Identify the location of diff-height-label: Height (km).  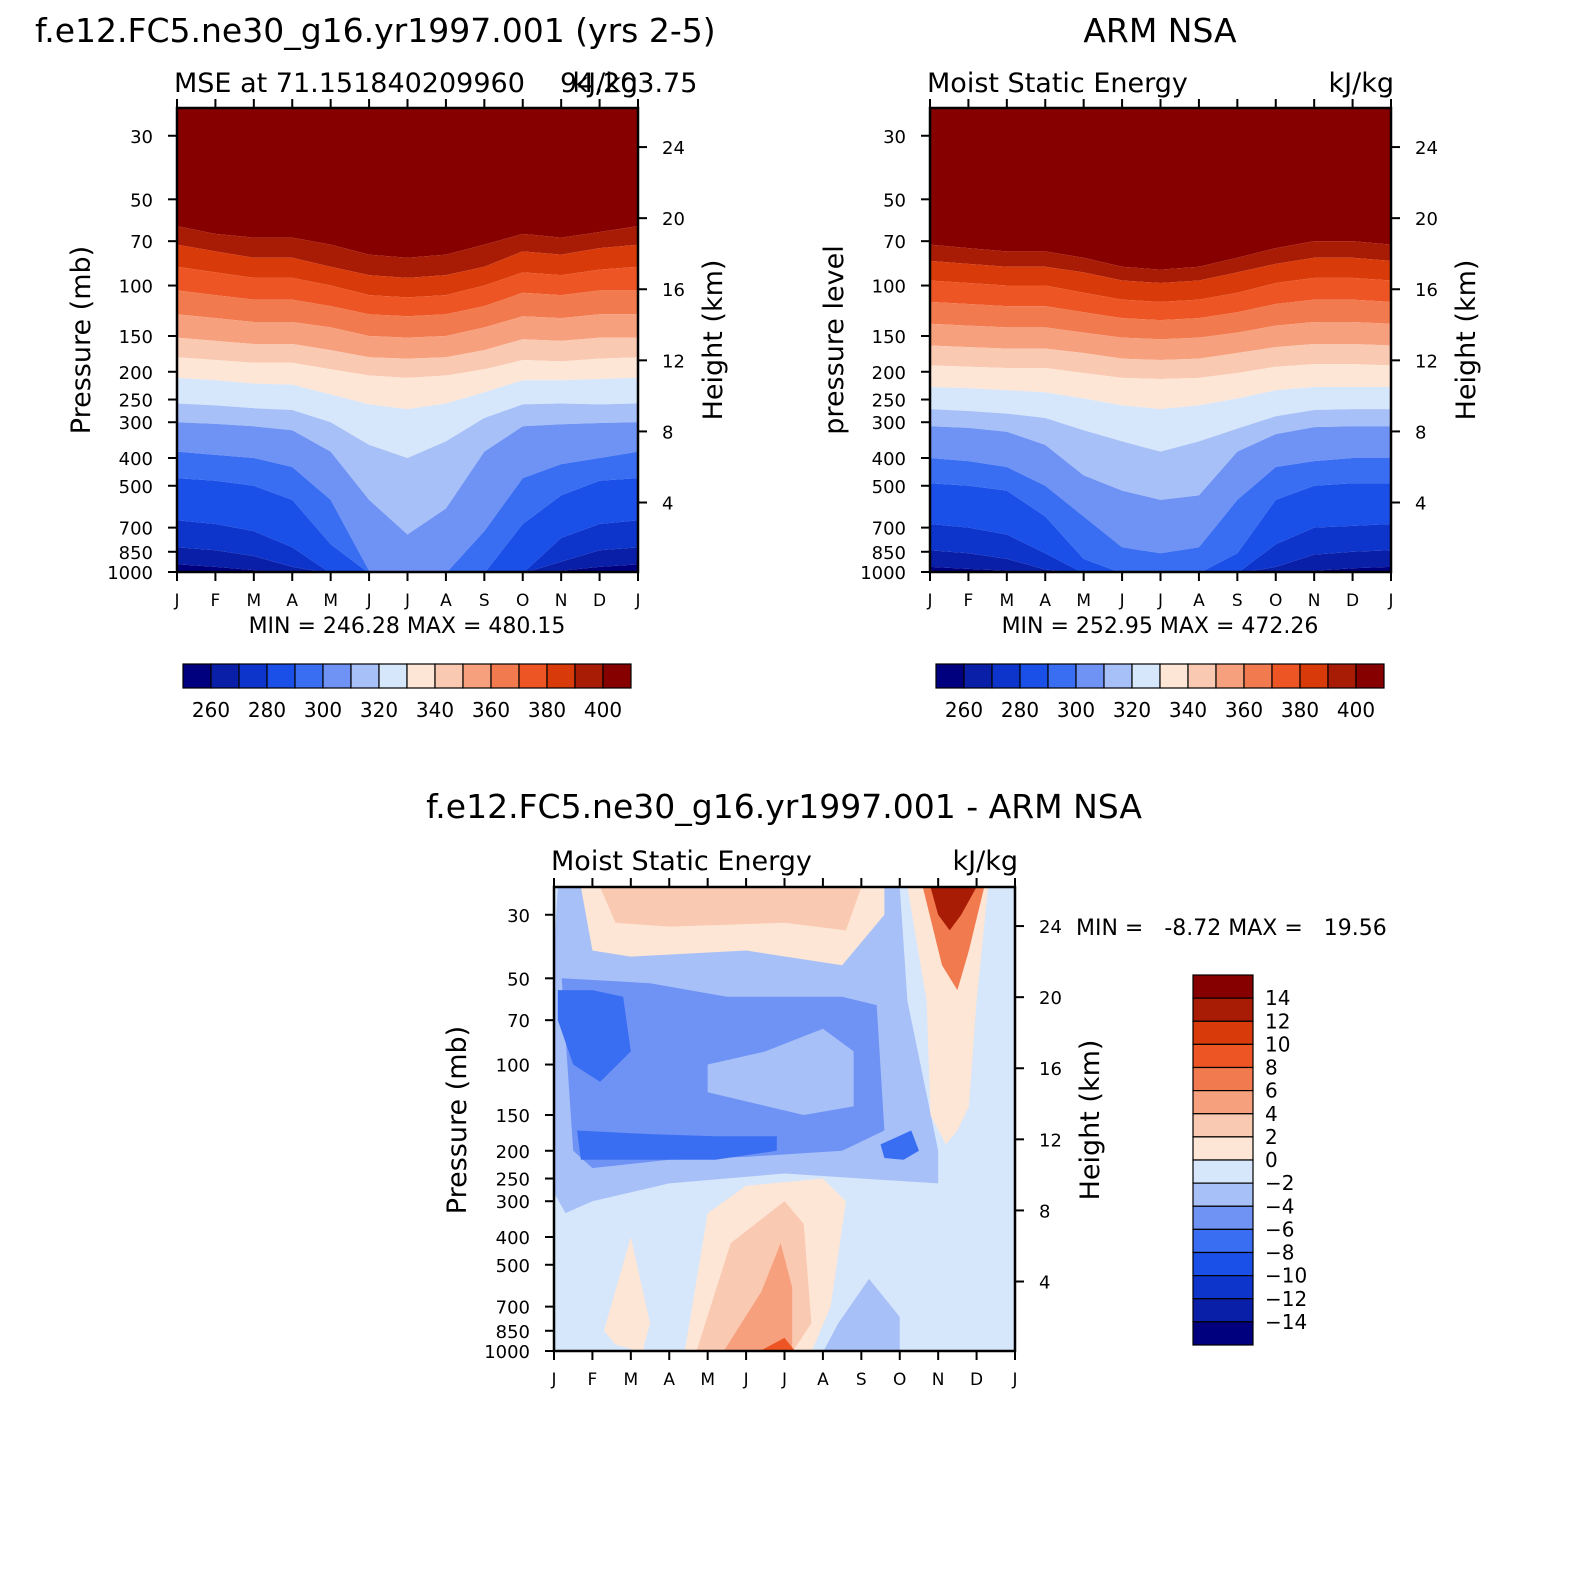
(1090, 1120).